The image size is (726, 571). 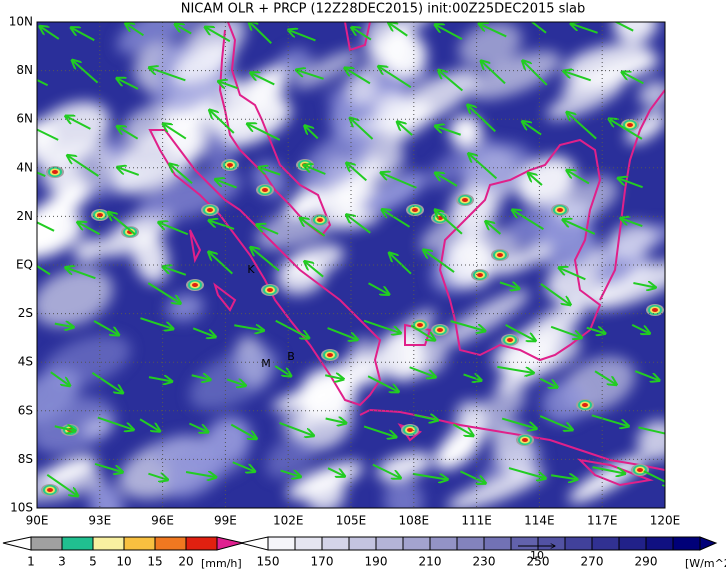 I want to click on precipitation-colorbar: 1 3 5 10 15 20 [mm/h], so click(x=123, y=553).